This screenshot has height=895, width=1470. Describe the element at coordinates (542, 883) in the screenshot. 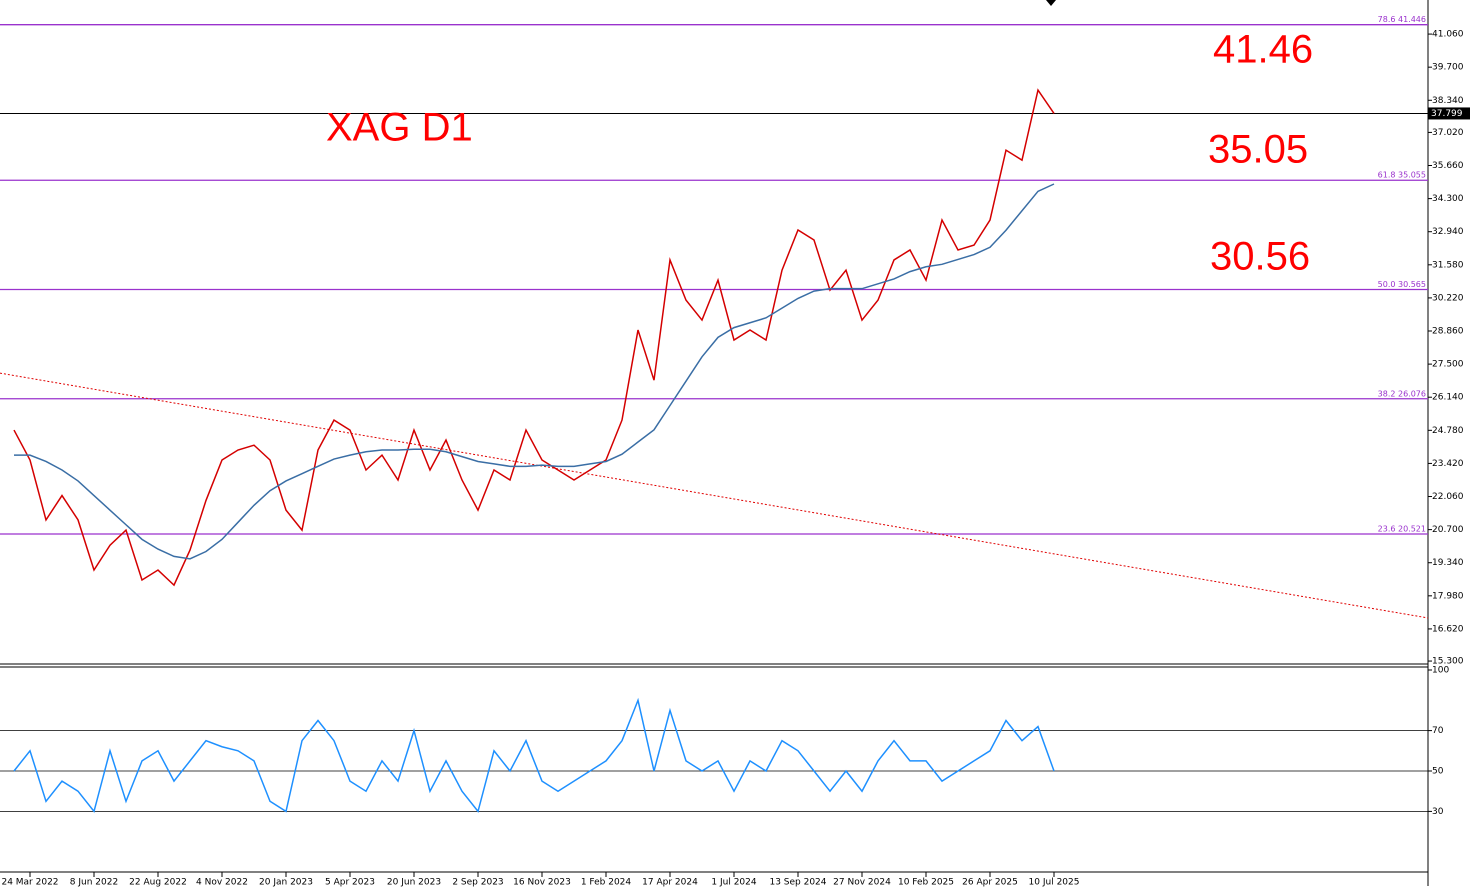

I see `x-tick-label: 16 Nov 2023` at that location.